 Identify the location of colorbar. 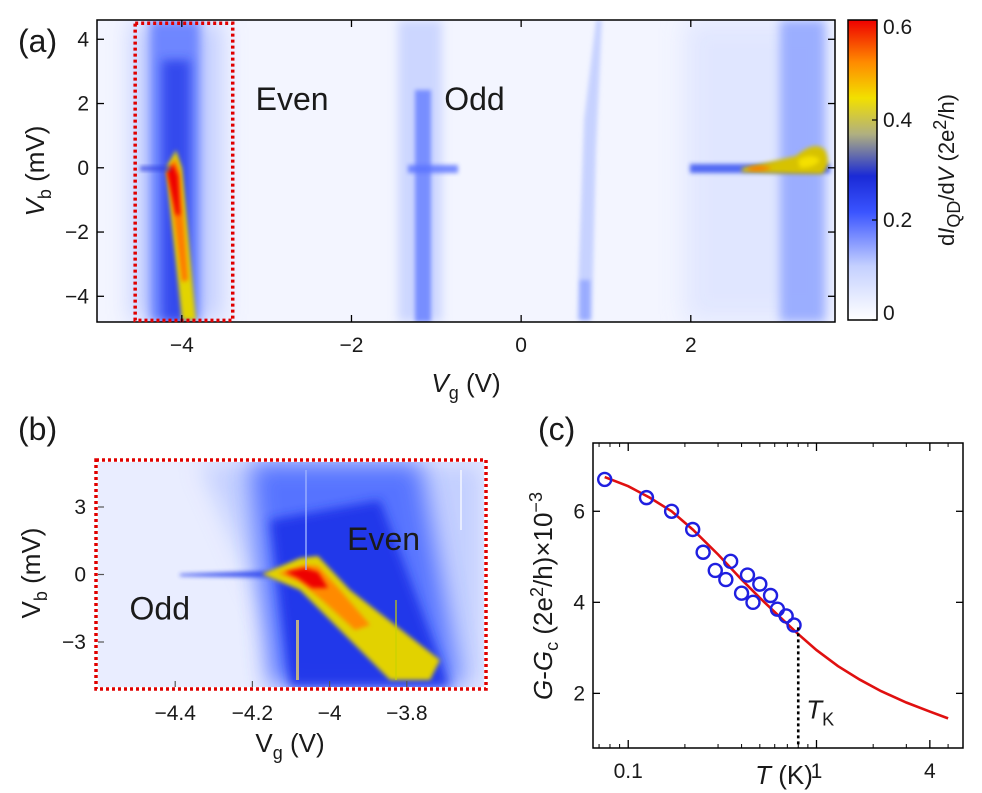
(862, 170).